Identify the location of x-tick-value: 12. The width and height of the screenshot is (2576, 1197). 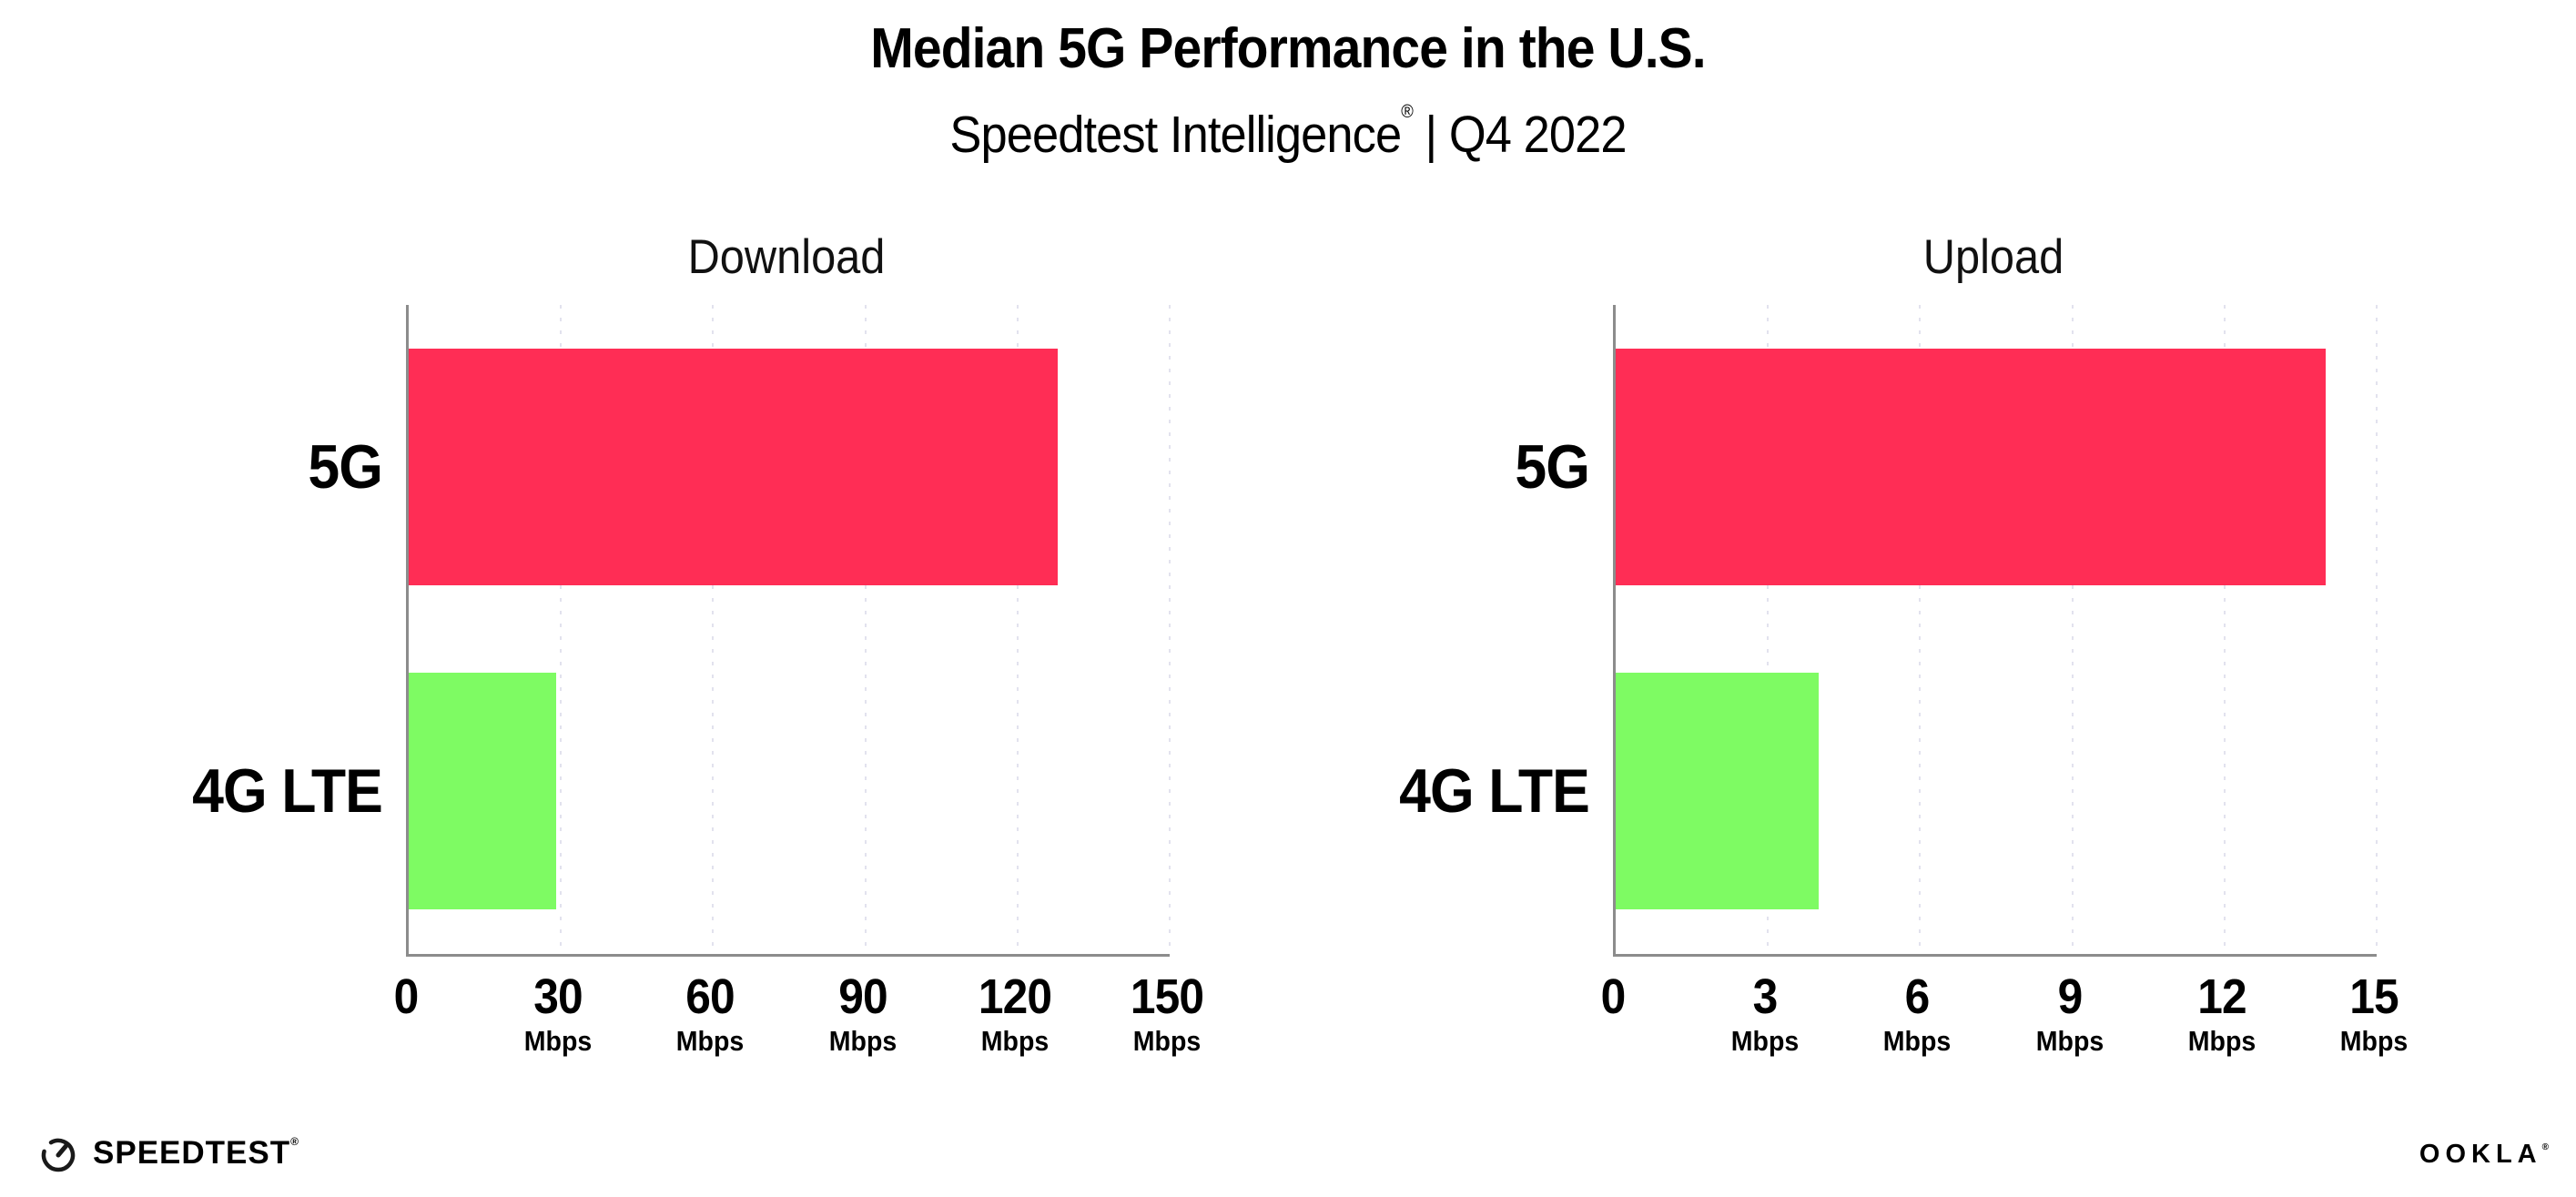
(2221, 996).